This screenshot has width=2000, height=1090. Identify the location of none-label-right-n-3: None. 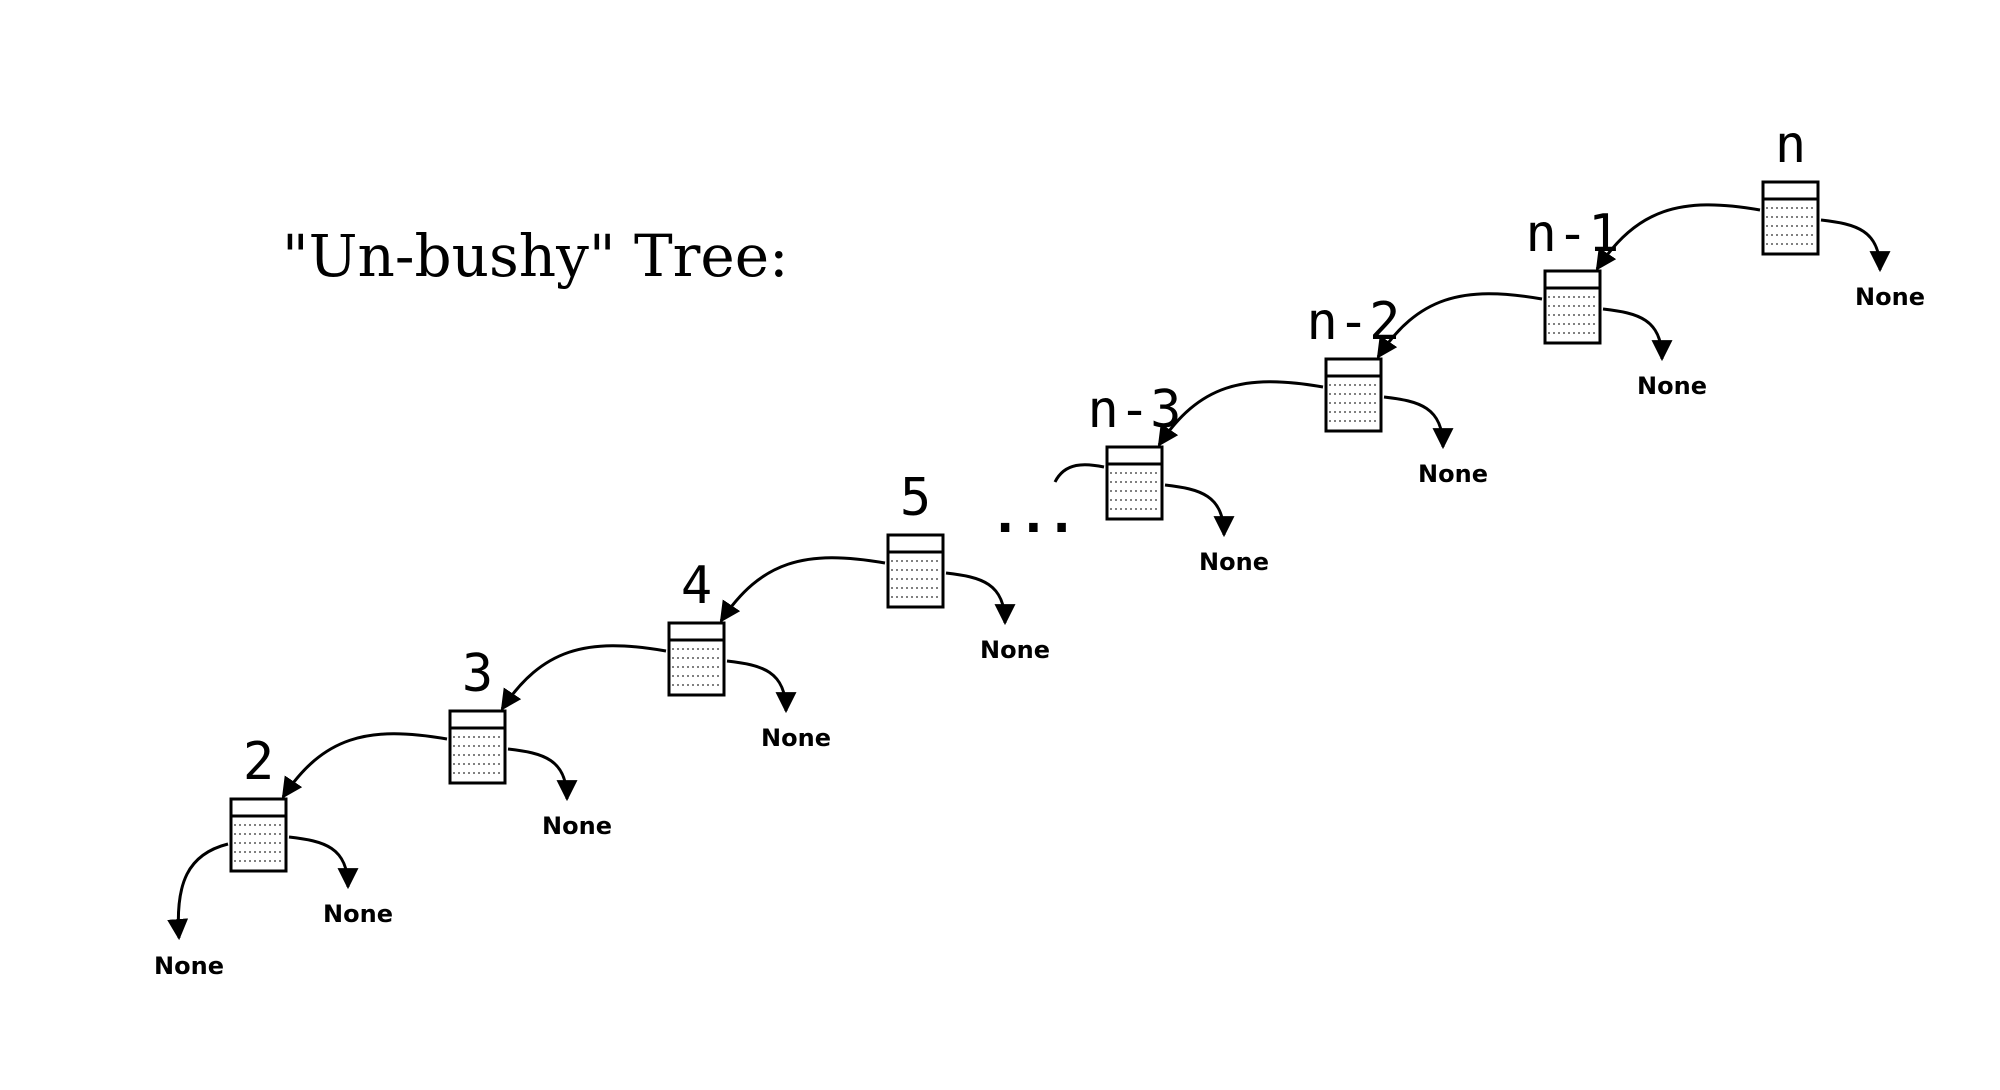
(1234, 562).